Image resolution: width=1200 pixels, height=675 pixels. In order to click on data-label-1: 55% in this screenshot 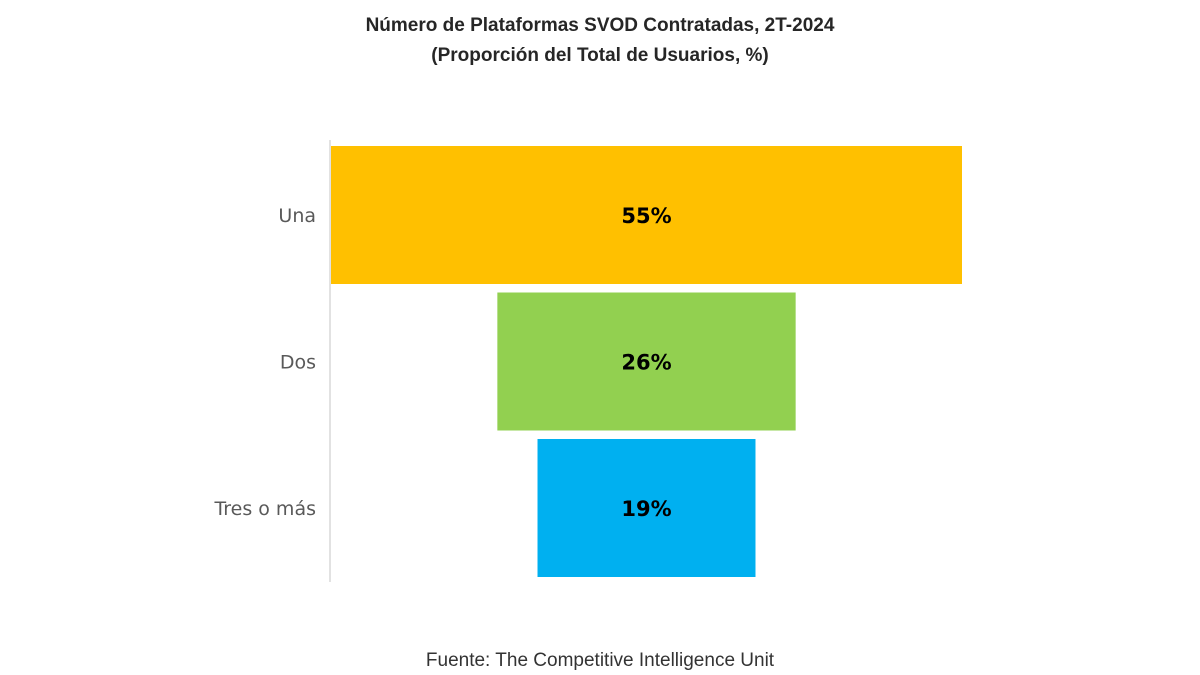, I will do `click(646, 216)`.